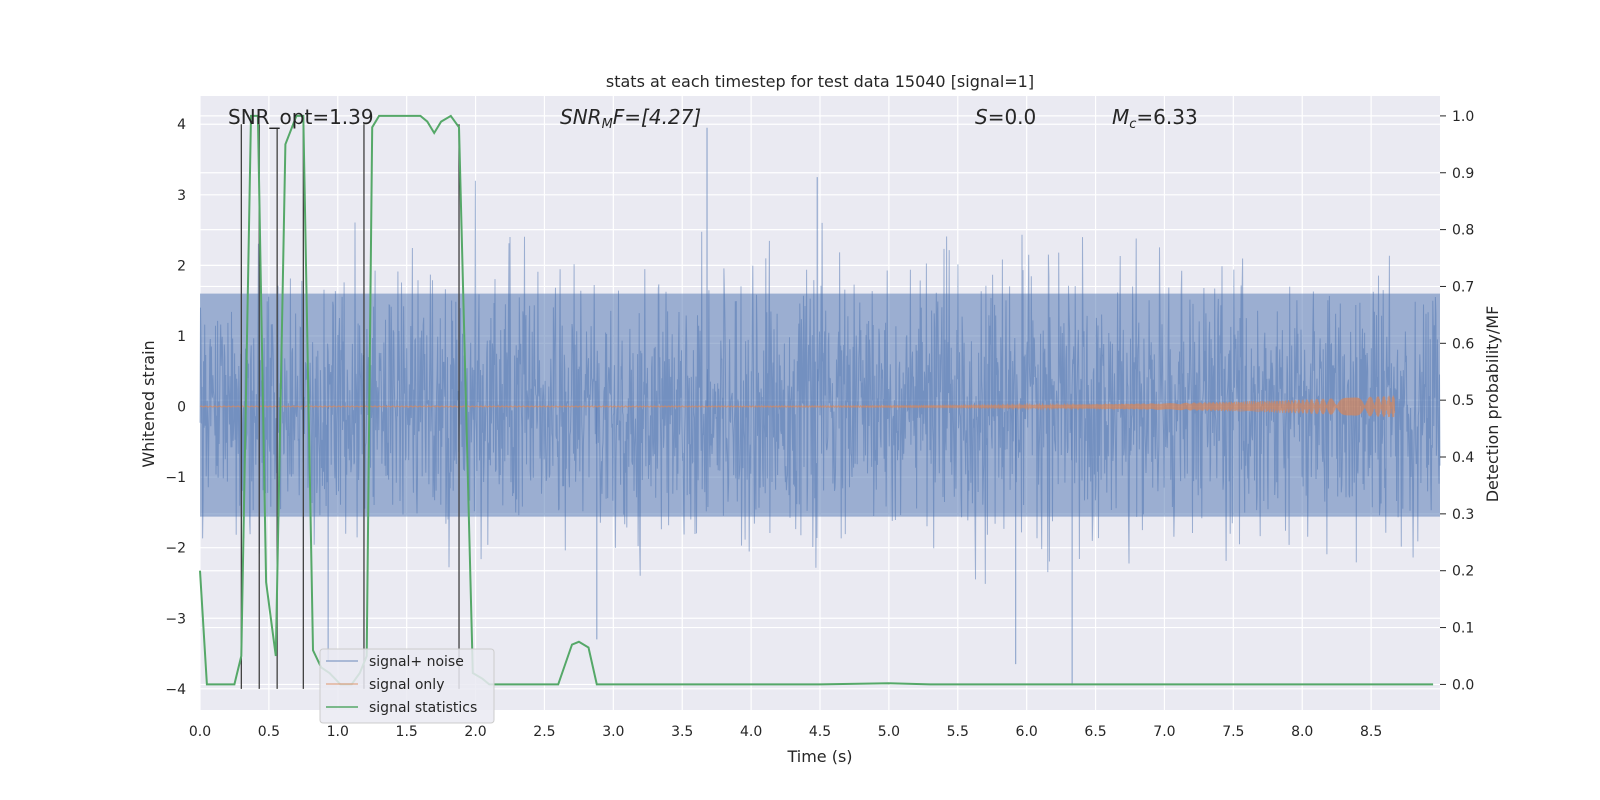 The width and height of the screenshot is (1600, 800). I want to click on x-tick-label-5: 2.5, so click(544, 732).